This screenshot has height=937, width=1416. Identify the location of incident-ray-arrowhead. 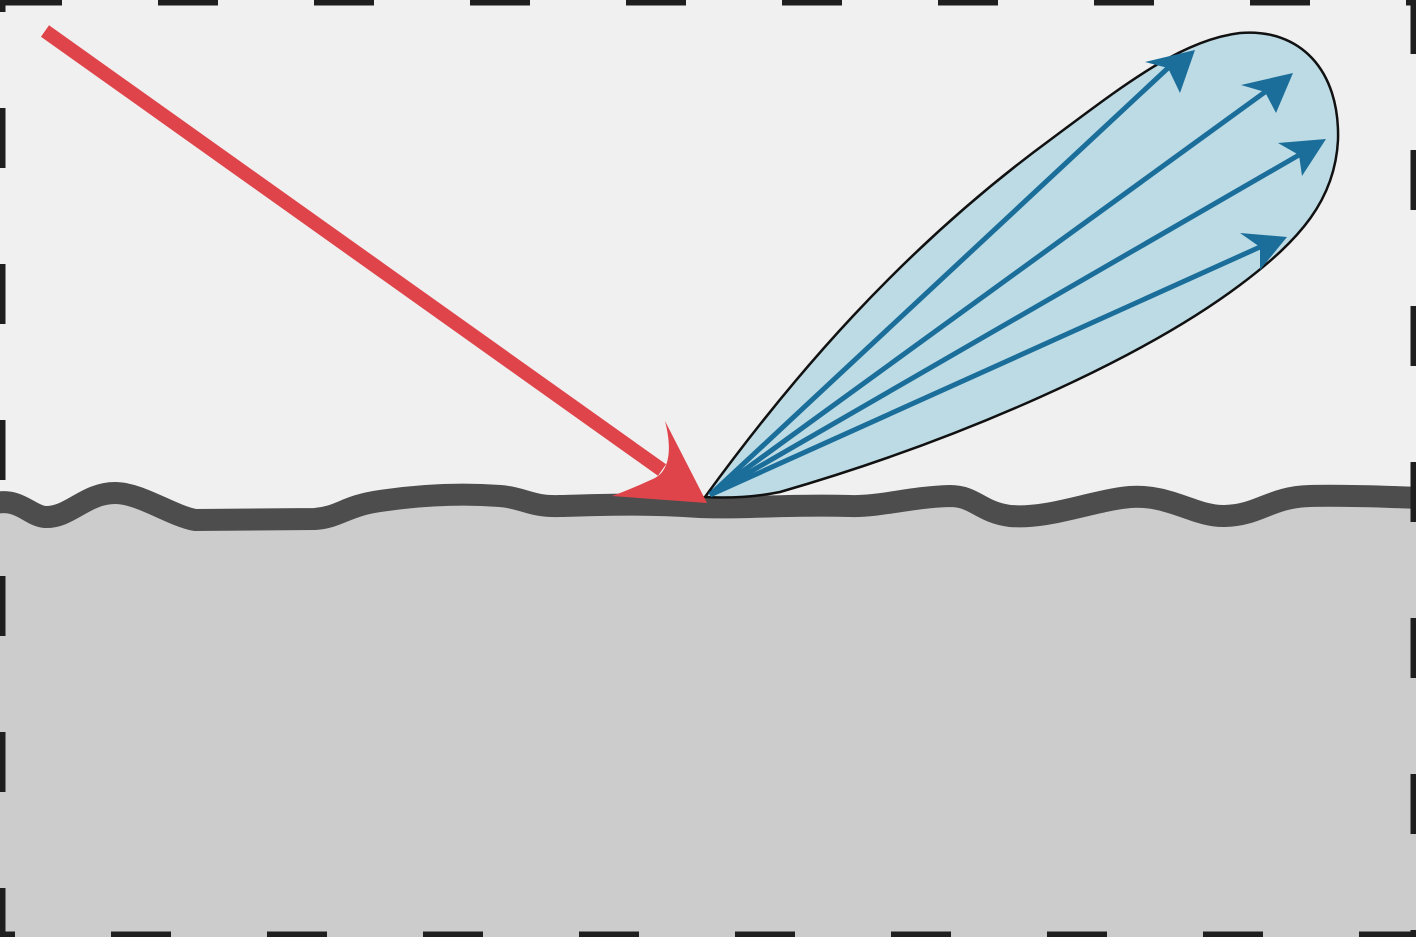
(659, 462).